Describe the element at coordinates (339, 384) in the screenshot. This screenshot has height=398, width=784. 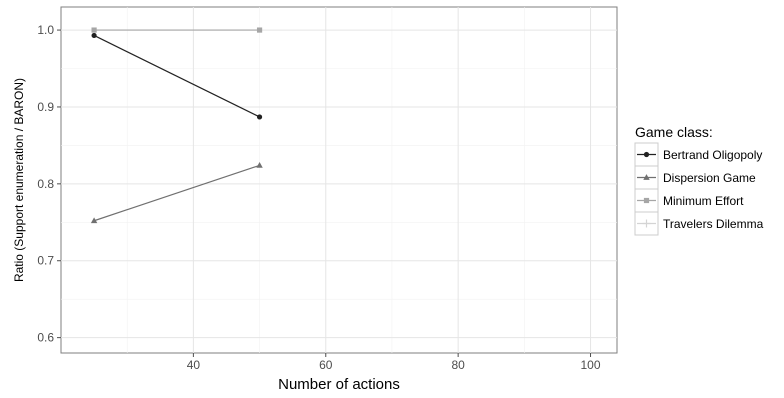
I see `x-axis-label: Number of actions` at that location.